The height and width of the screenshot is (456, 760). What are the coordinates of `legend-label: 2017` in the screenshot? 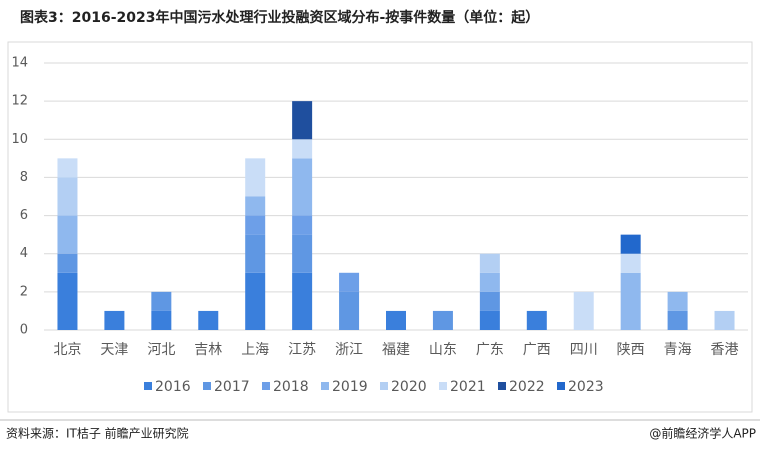 It's located at (232, 387).